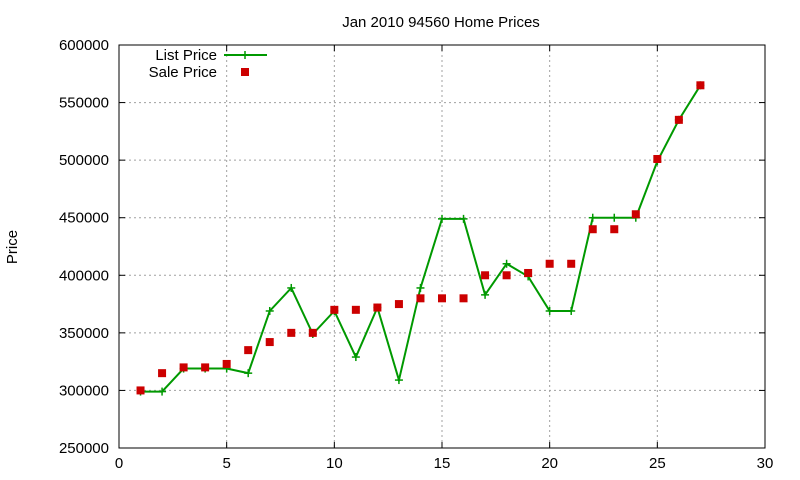 Image resolution: width=800 pixels, height=480 pixels. I want to click on x-tick-label: 10, so click(334, 463).